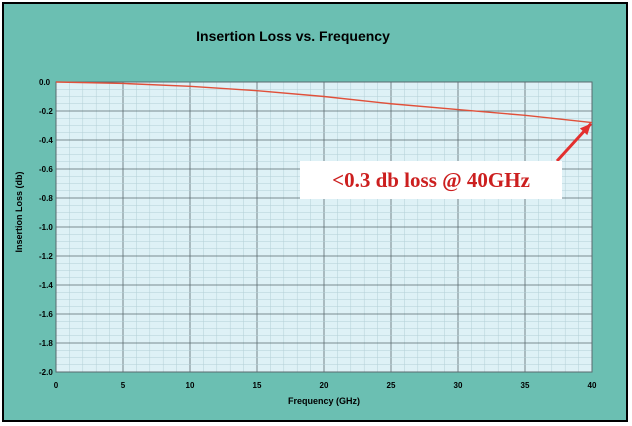  Describe the element at coordinates (190, 385) in the screenshot. I see `x-tick-label: 10` at that location.